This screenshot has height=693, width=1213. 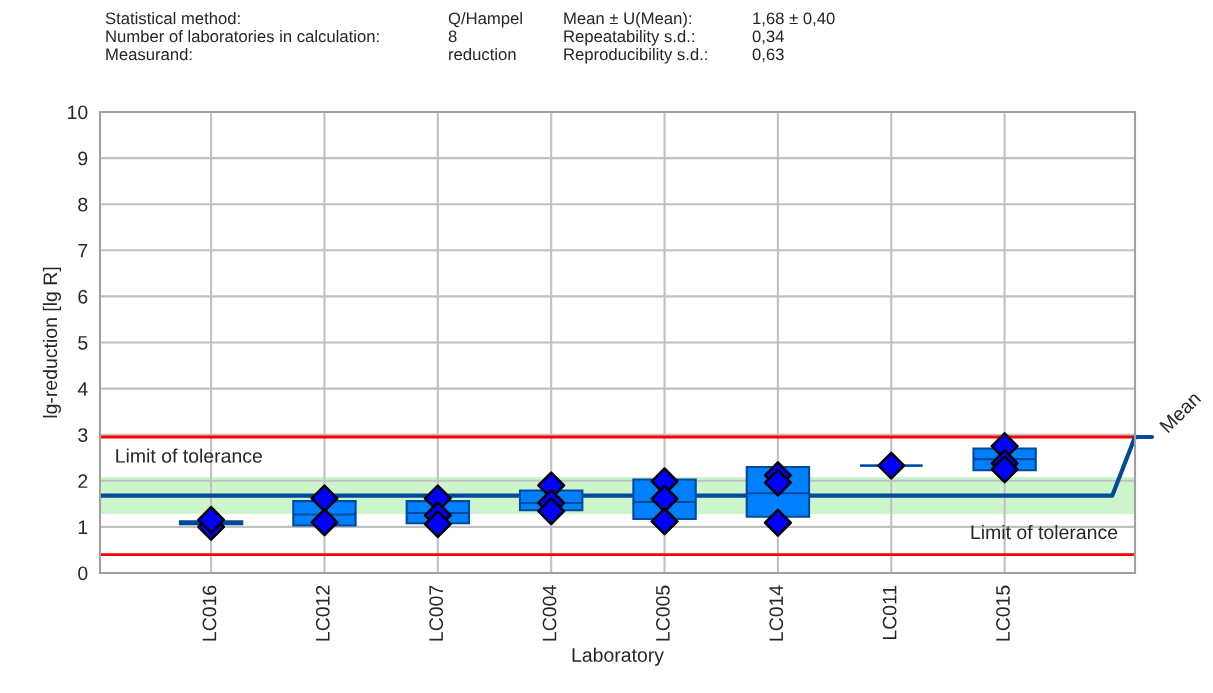 I want to click on x-tick-label: LC012, so click(x=322, y=613).